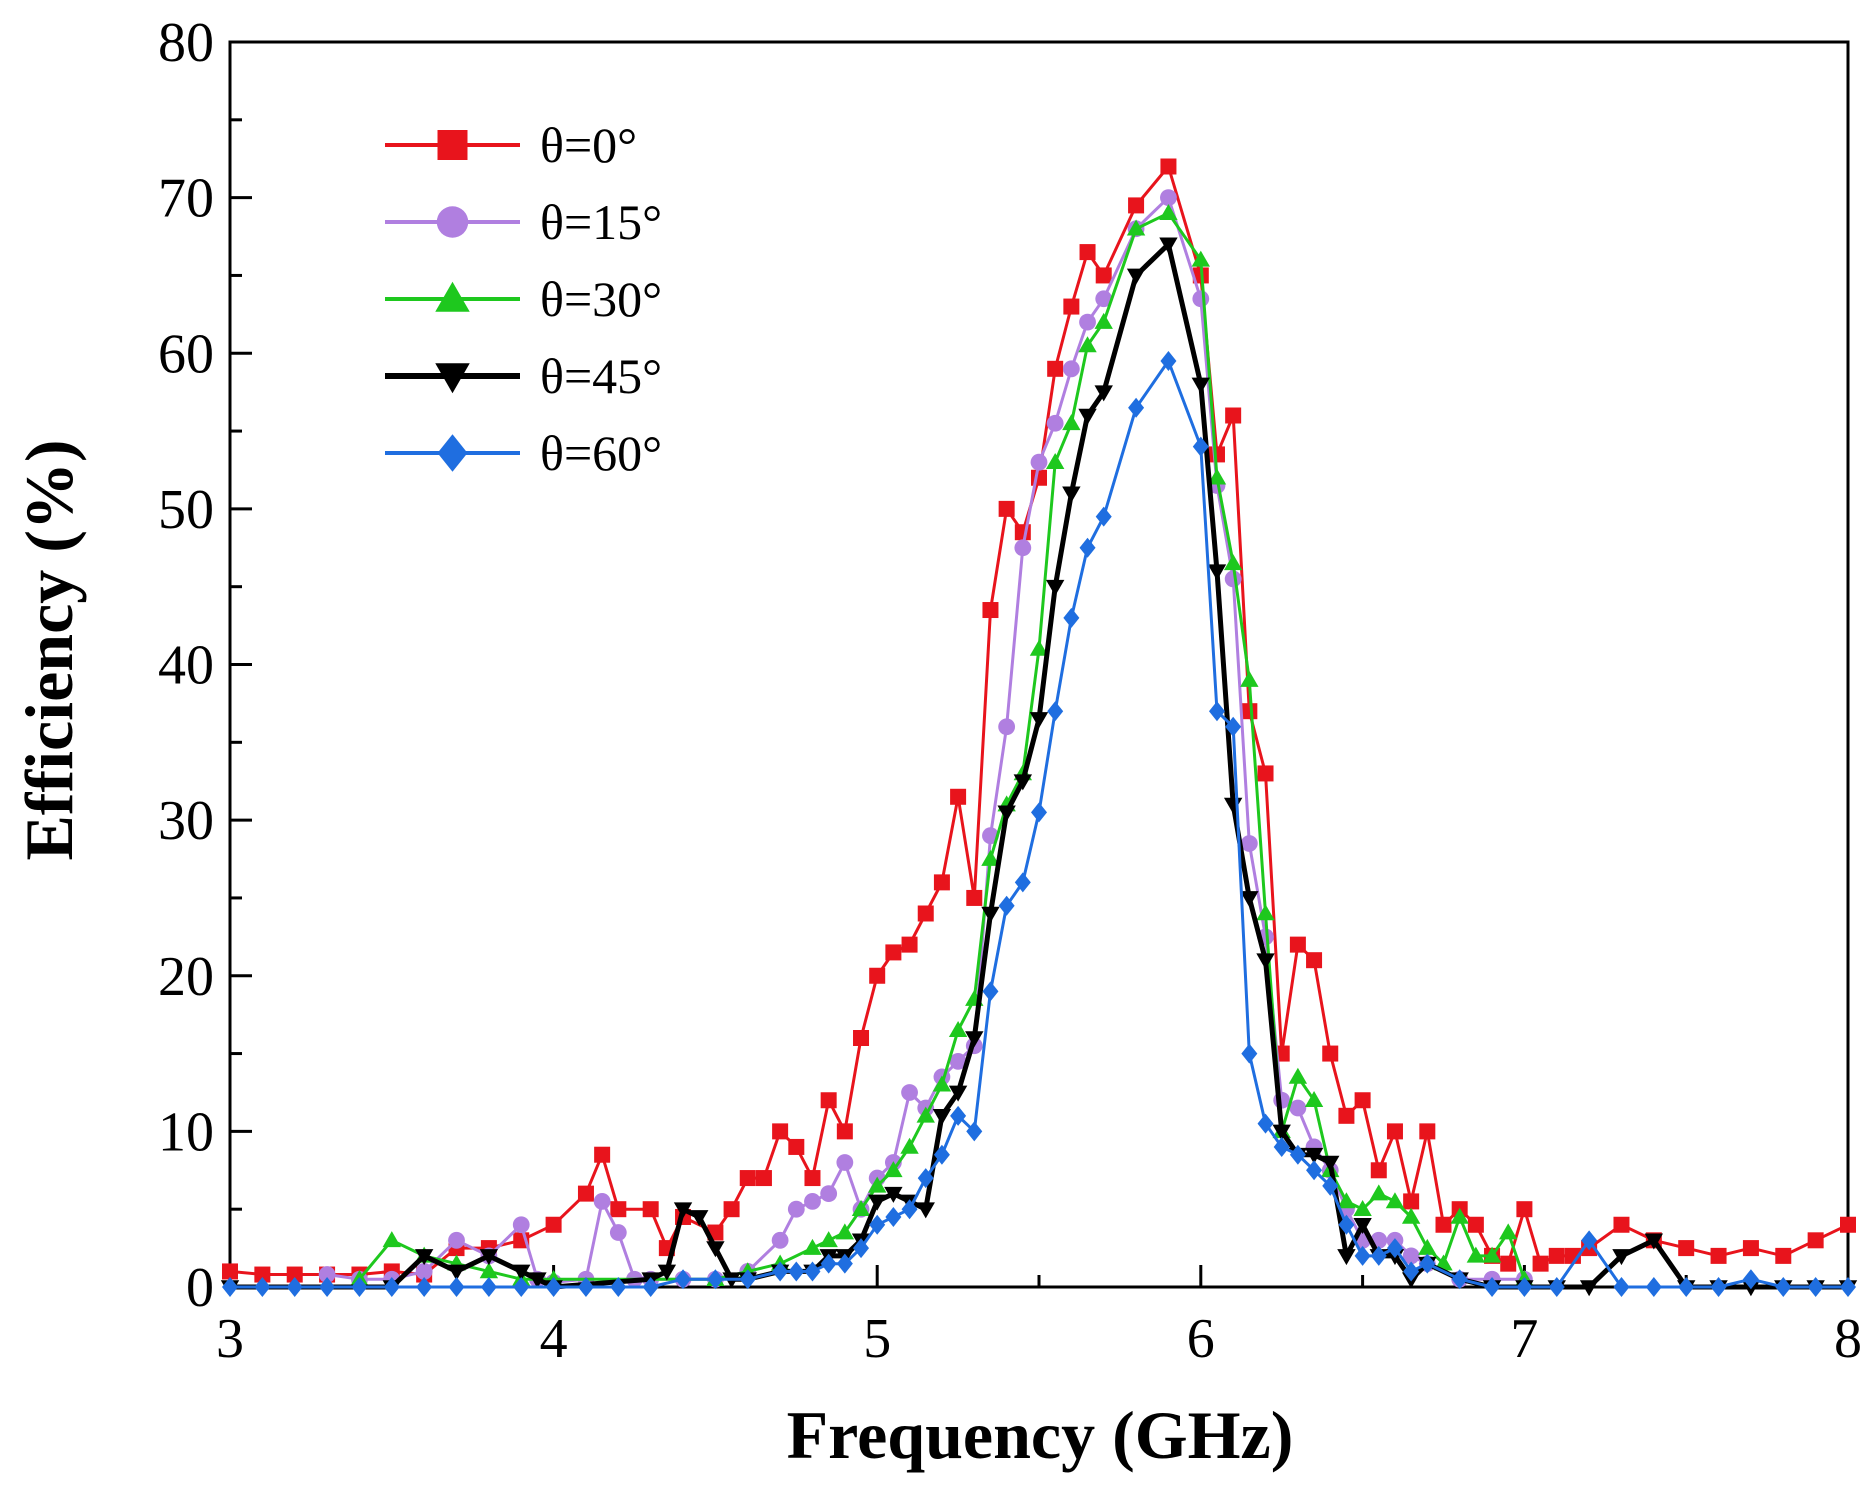 This screenshot has height=1486, width=1876. What do you see at coordinates (186, 354) in the screenshot?
I see `y-tick-label: 60` at bounding box center [186, 354].